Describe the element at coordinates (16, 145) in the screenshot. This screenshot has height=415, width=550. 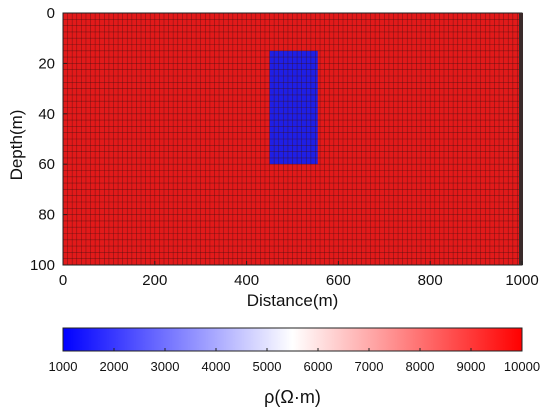
I see `y-axis-label: Depth(m)` at that location.